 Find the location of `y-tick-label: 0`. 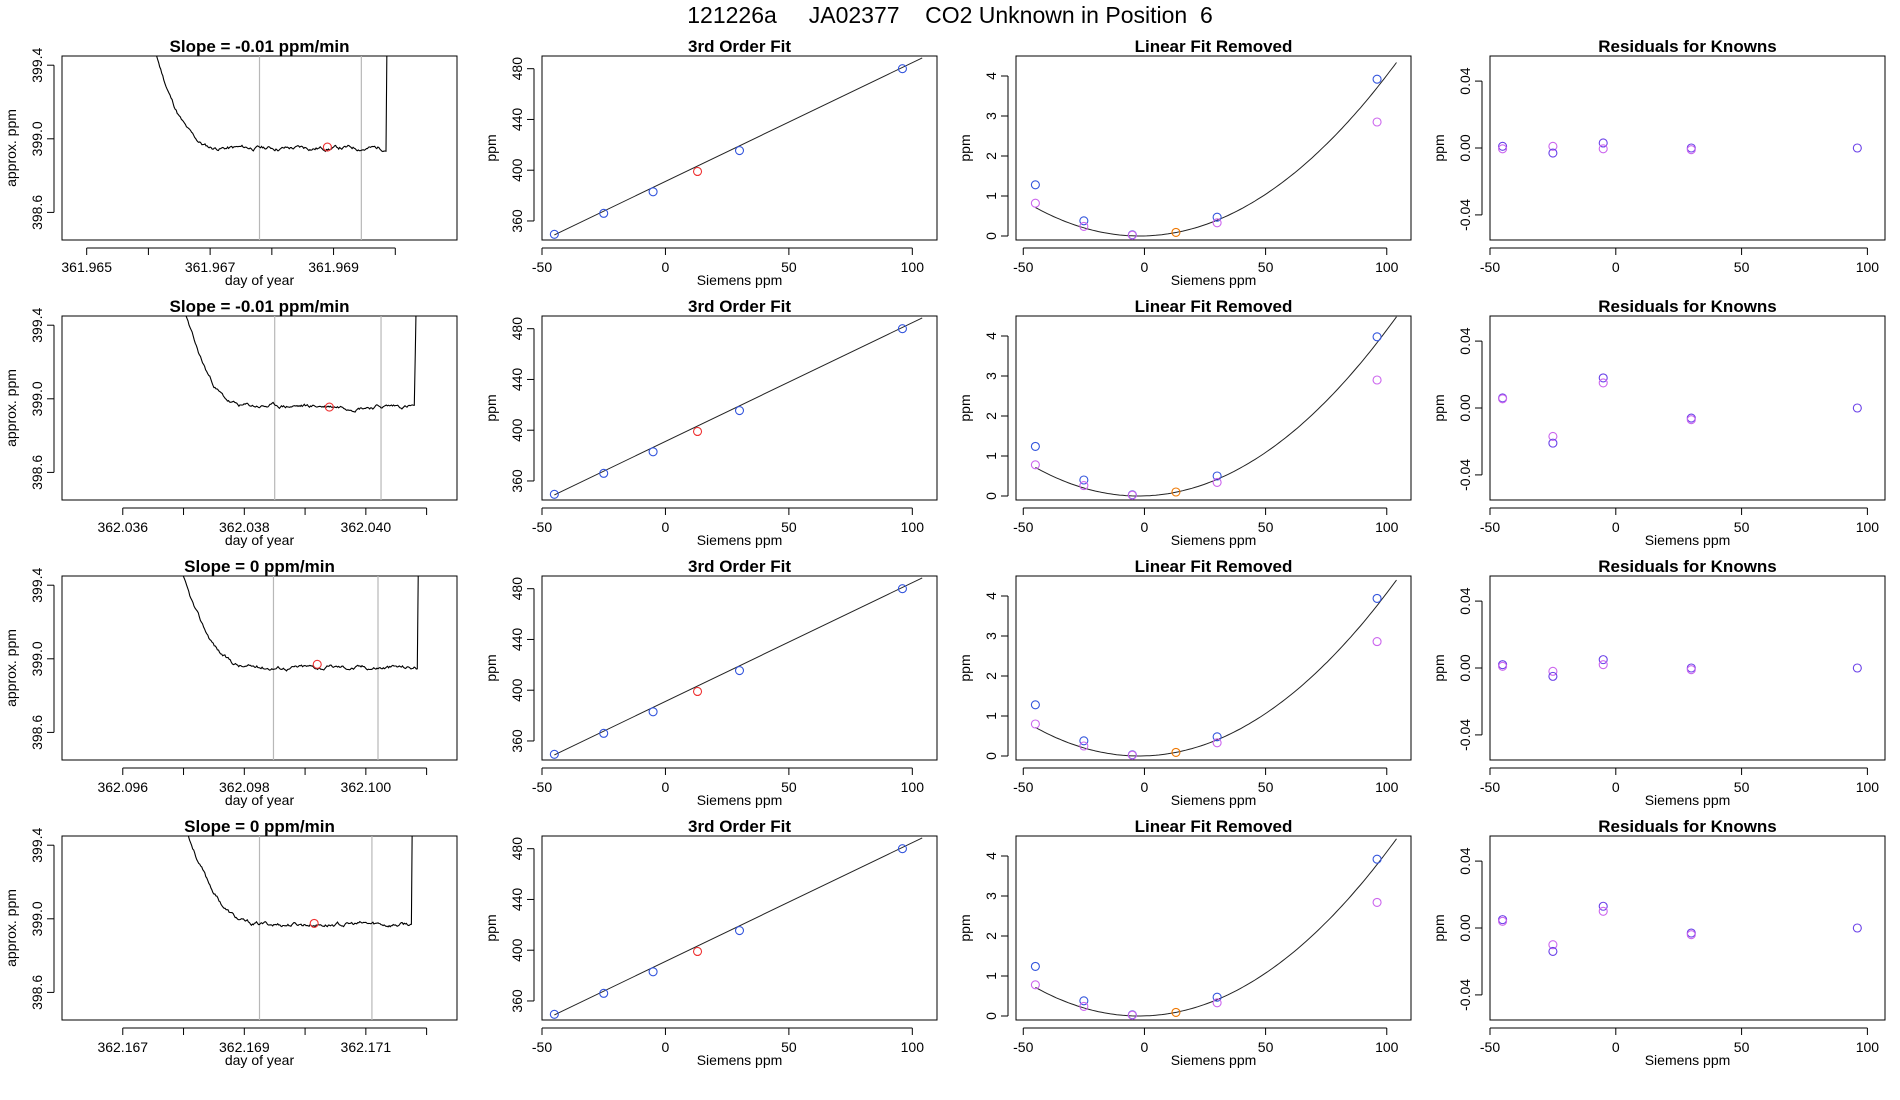

y-tick-label: 0 is located at coordinates (991, 756).